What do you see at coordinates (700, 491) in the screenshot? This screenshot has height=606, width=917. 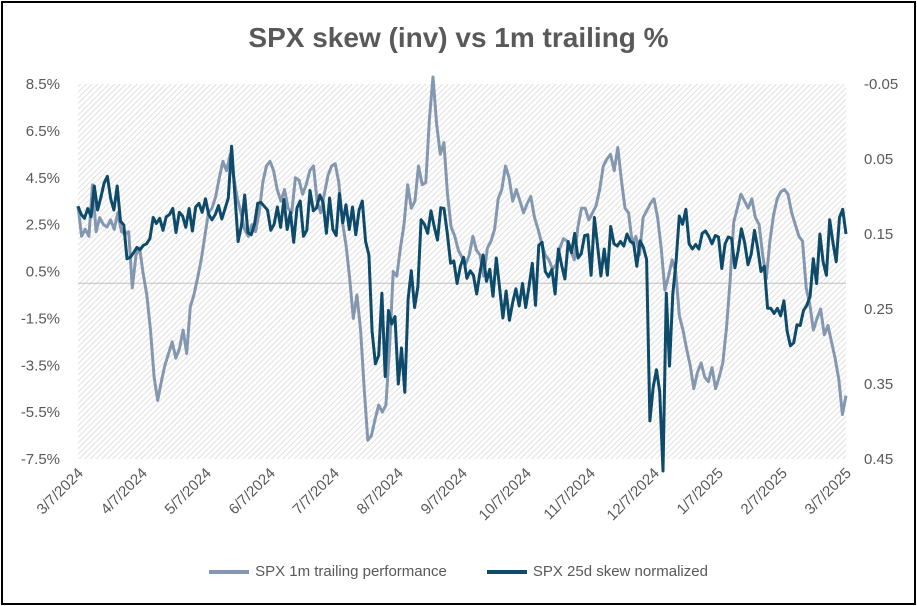 I see `x-tick-label: 1/7/2025` at bounding box center [700, 491].